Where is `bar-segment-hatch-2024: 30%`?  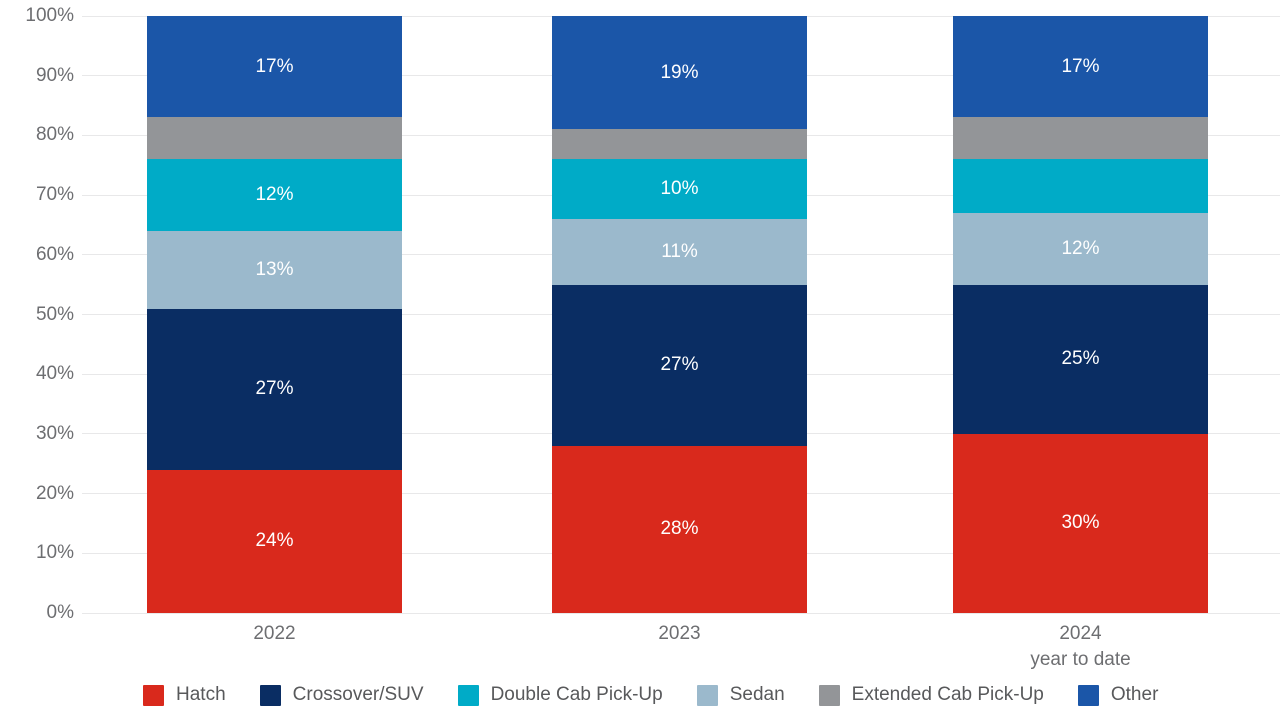 bar-segment-hatch-2024: 30% is located at coordinates (1080, 523).